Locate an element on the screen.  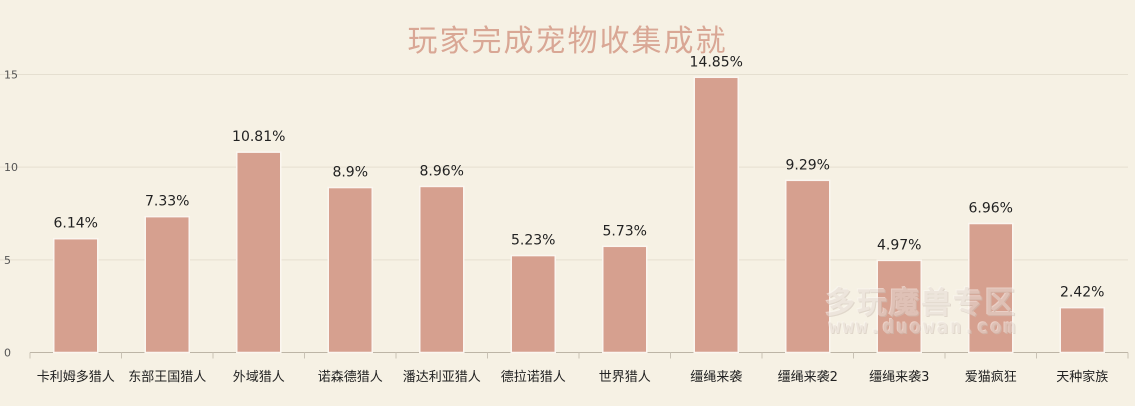
bar-value-label: 2.42% is located at coordinates (1082, 293).